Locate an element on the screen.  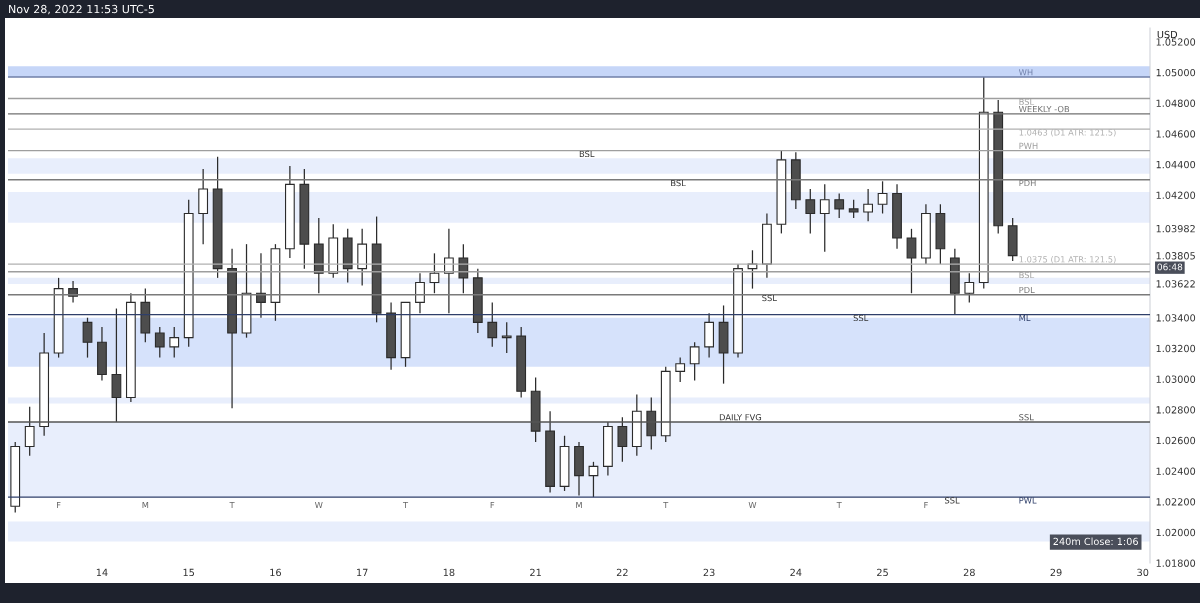
x-tick-label: 23 is located at coordinates (709, 572).